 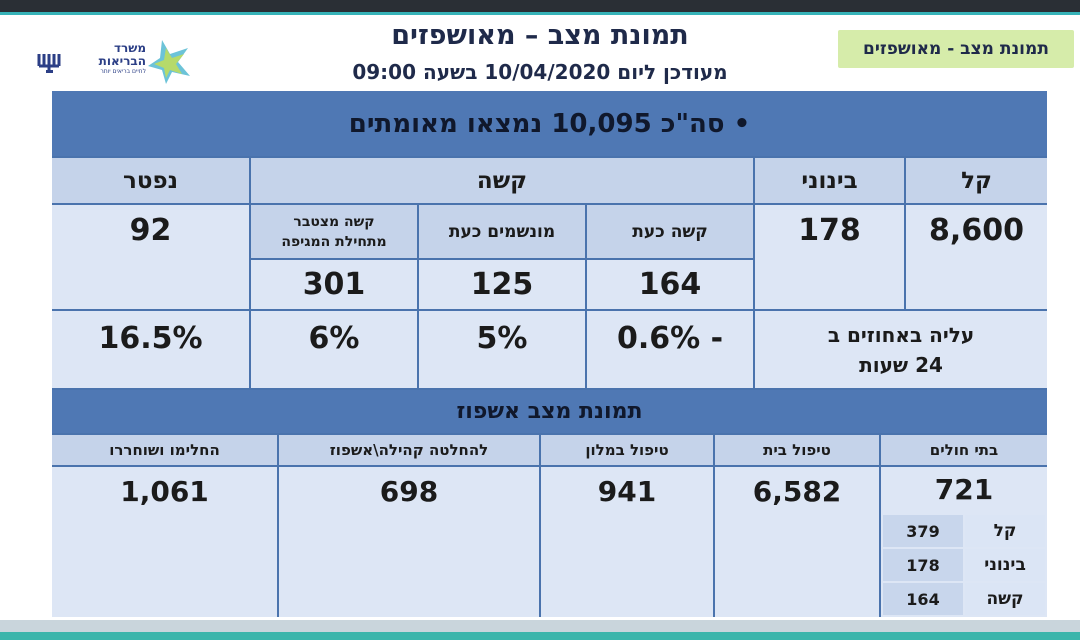 What do you see at coordinates (150, 180) in the screenshot?
I see `header-deceased: נפטר` at bounding box center [150, 180].